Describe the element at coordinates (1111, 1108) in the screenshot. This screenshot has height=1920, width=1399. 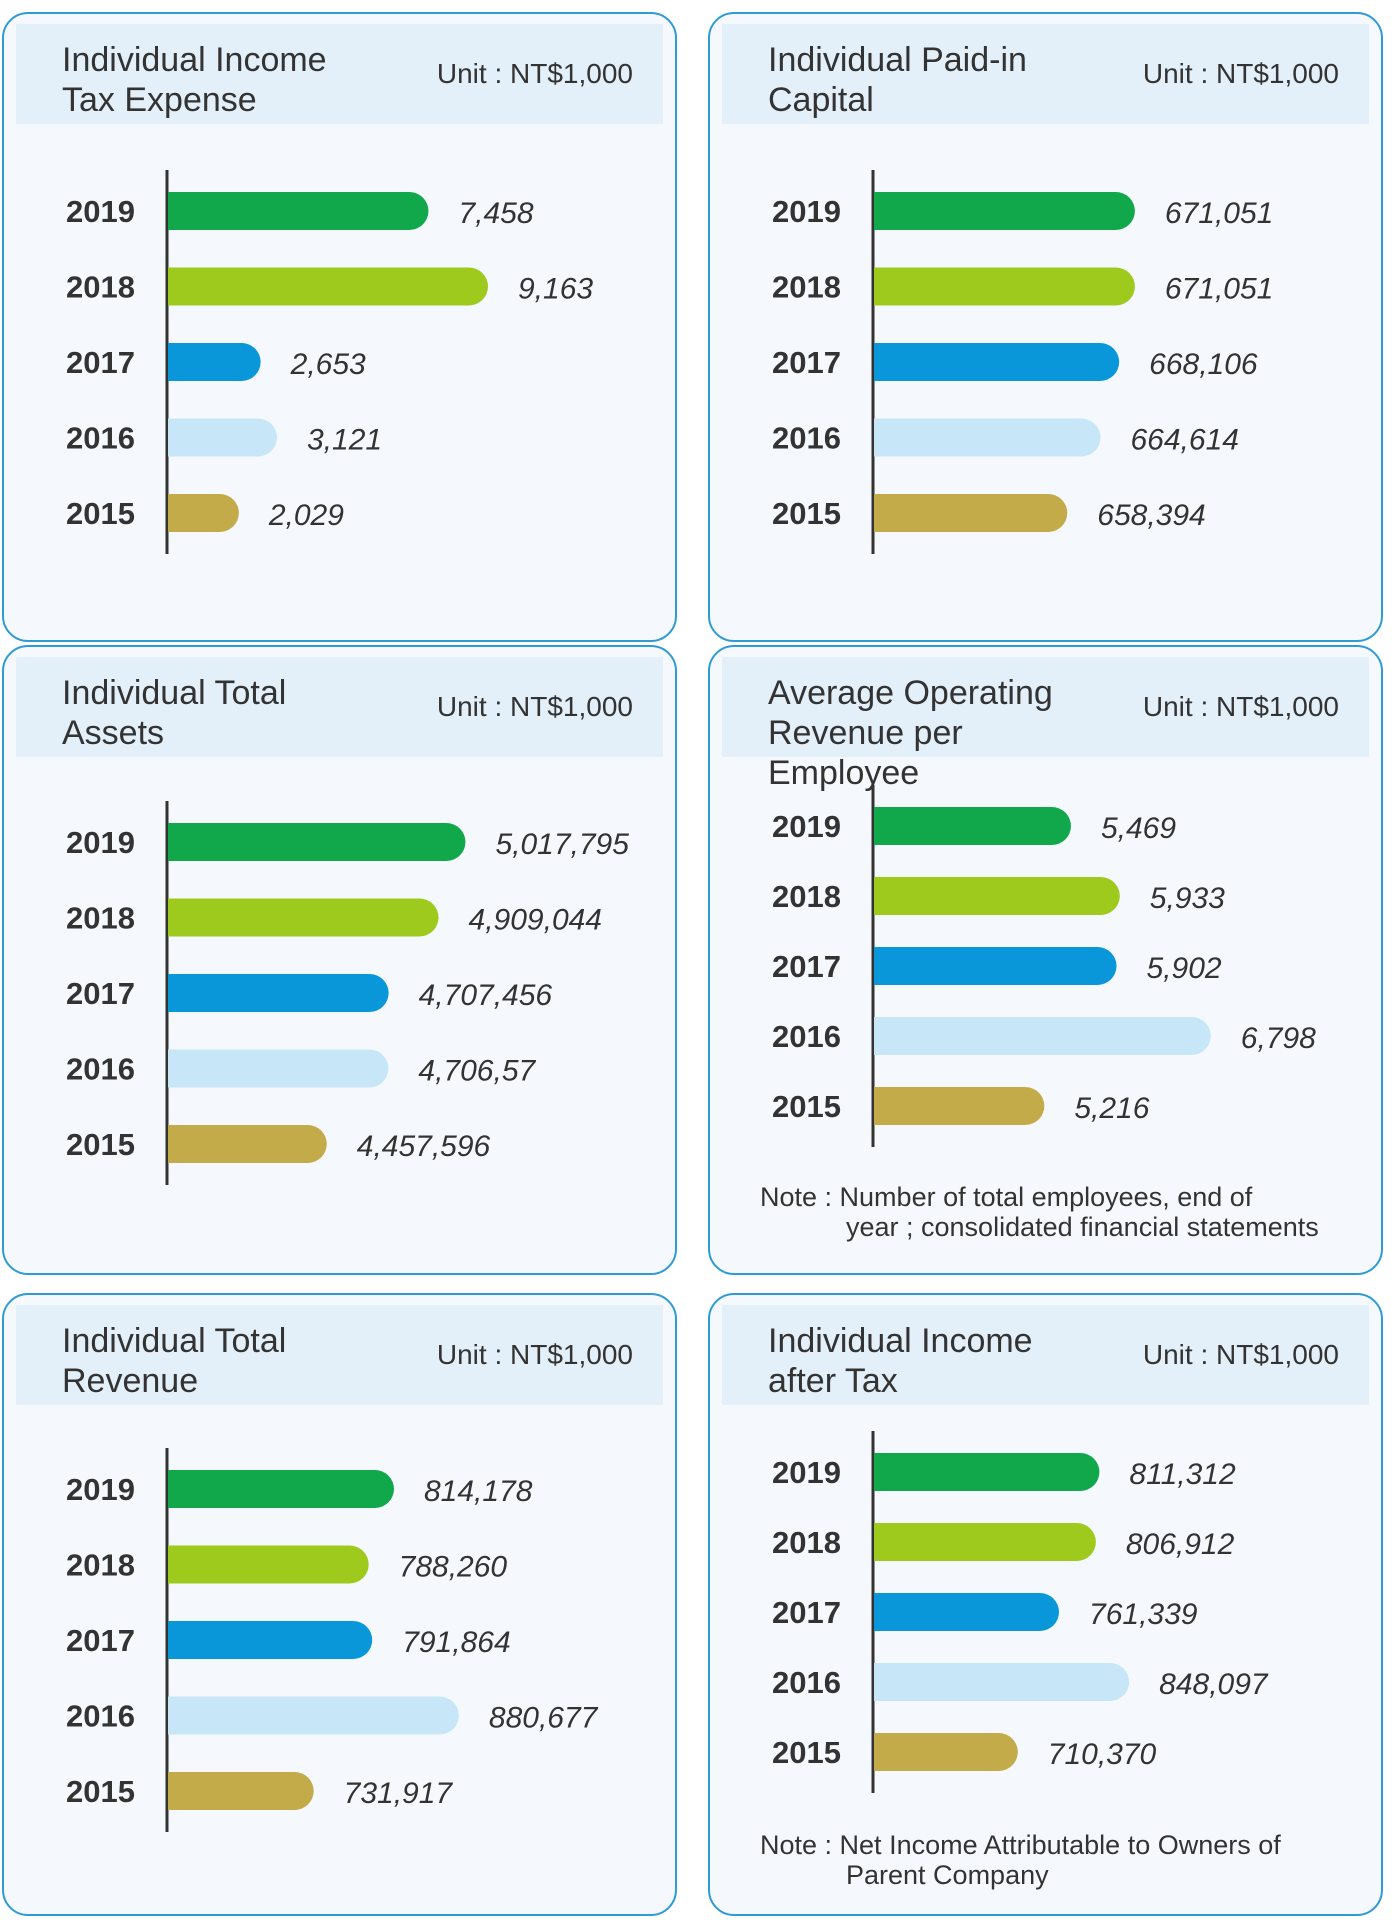
I see `data-label: 5,216` at that location.